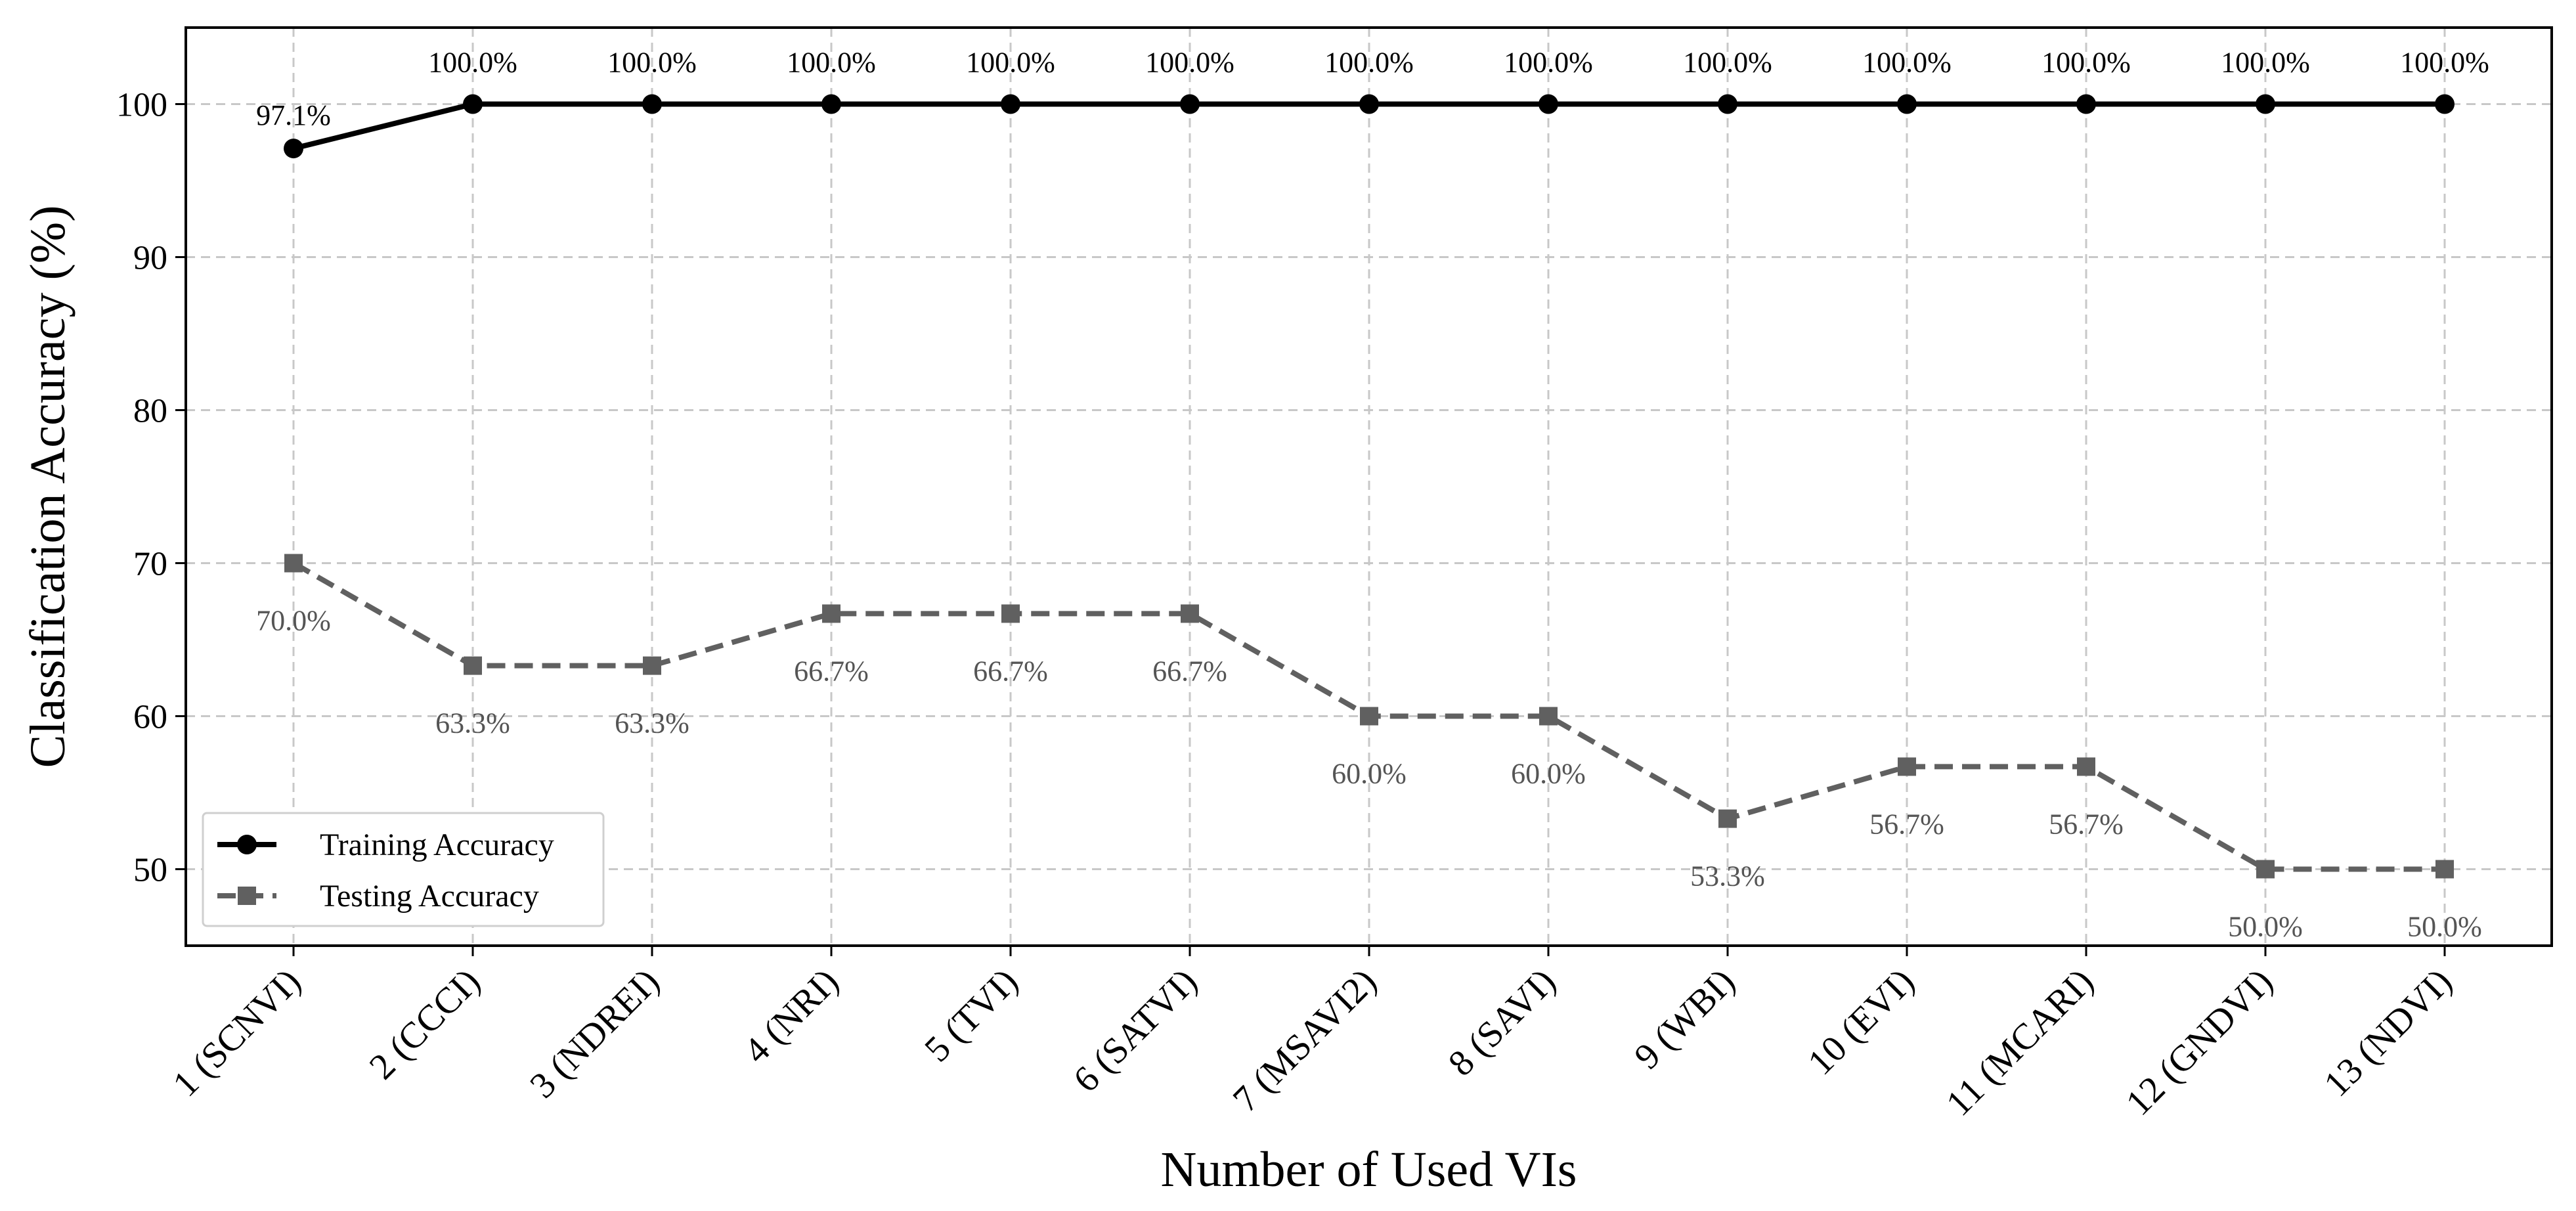 The height and width of the screenshot is (1211, 2576). Describe the element at coordinates (150, 564) in the screenshot. I see `y-tick-label: 70` at that location.